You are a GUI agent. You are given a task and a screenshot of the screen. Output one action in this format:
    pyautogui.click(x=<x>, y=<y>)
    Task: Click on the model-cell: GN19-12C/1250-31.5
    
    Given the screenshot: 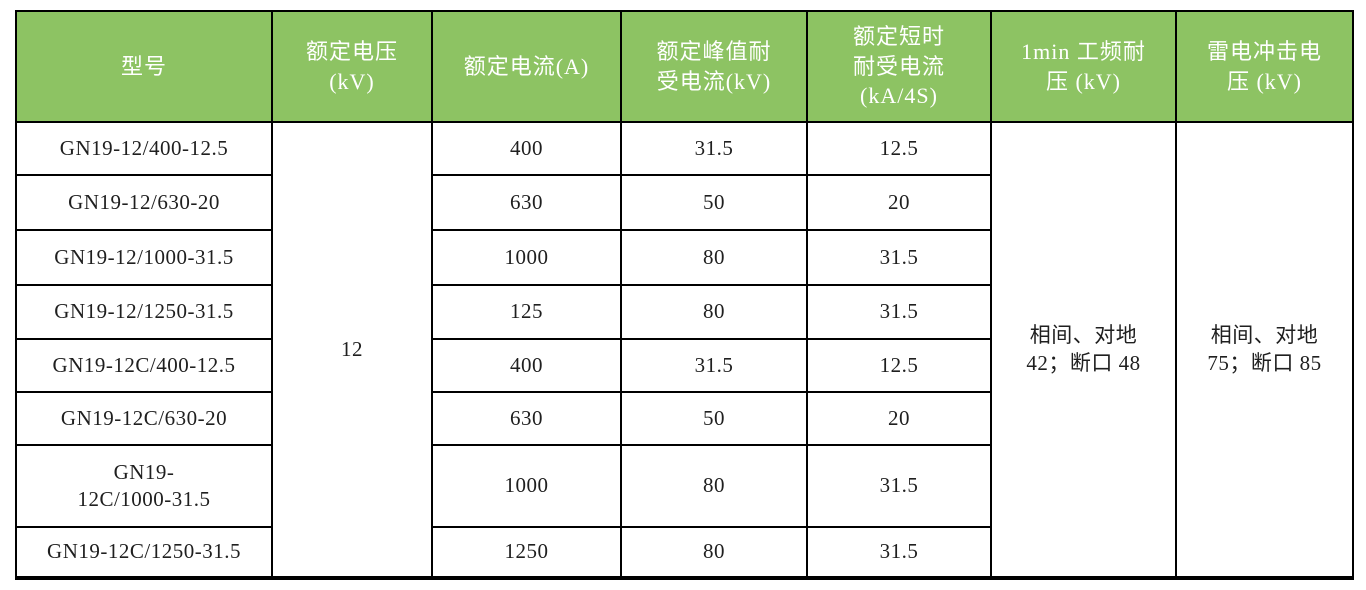 What is the action you would take?
    pyautogui.click(x=144, y=552)
    